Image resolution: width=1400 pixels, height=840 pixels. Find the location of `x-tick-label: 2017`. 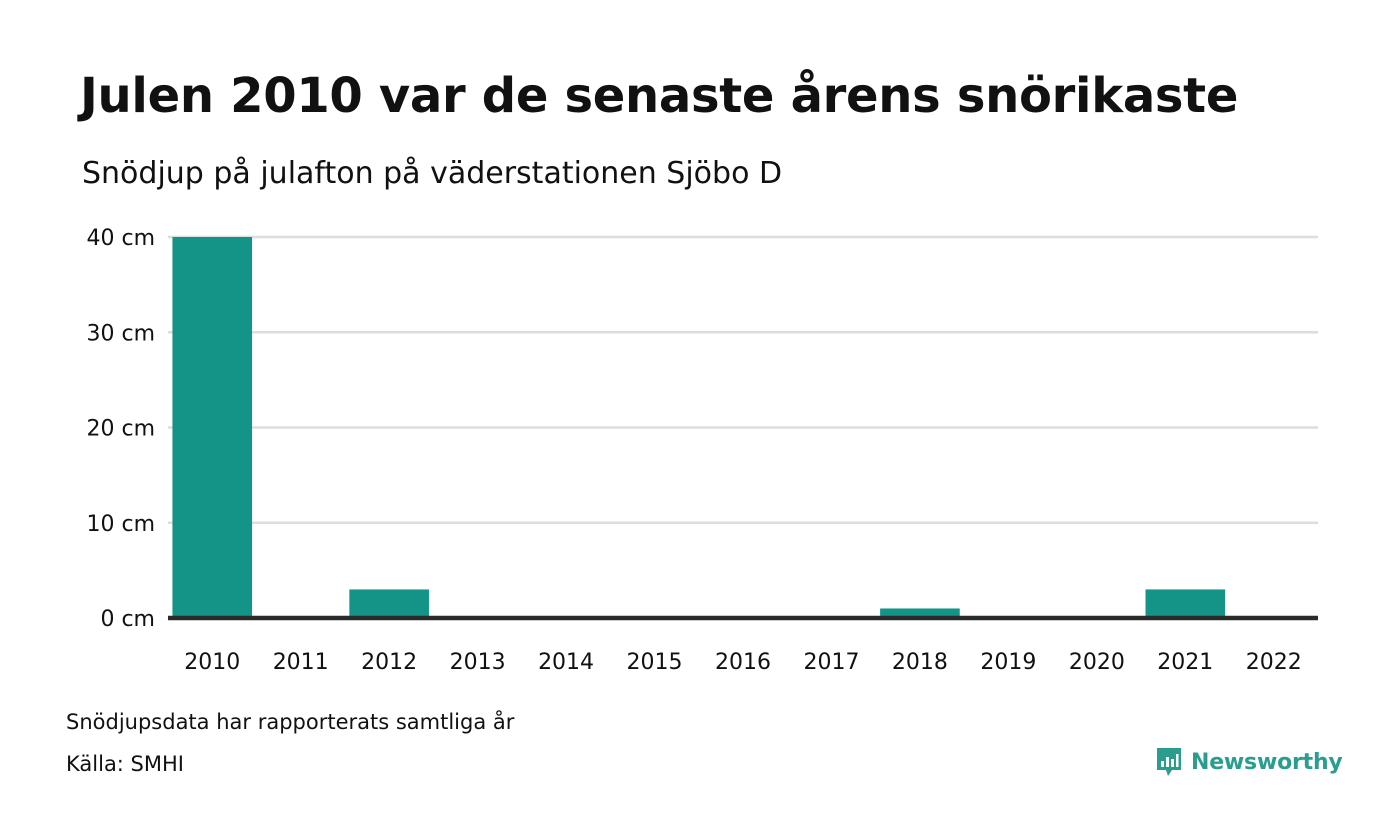

x-tick-label: 2017 is located at coordinates (831, 662).